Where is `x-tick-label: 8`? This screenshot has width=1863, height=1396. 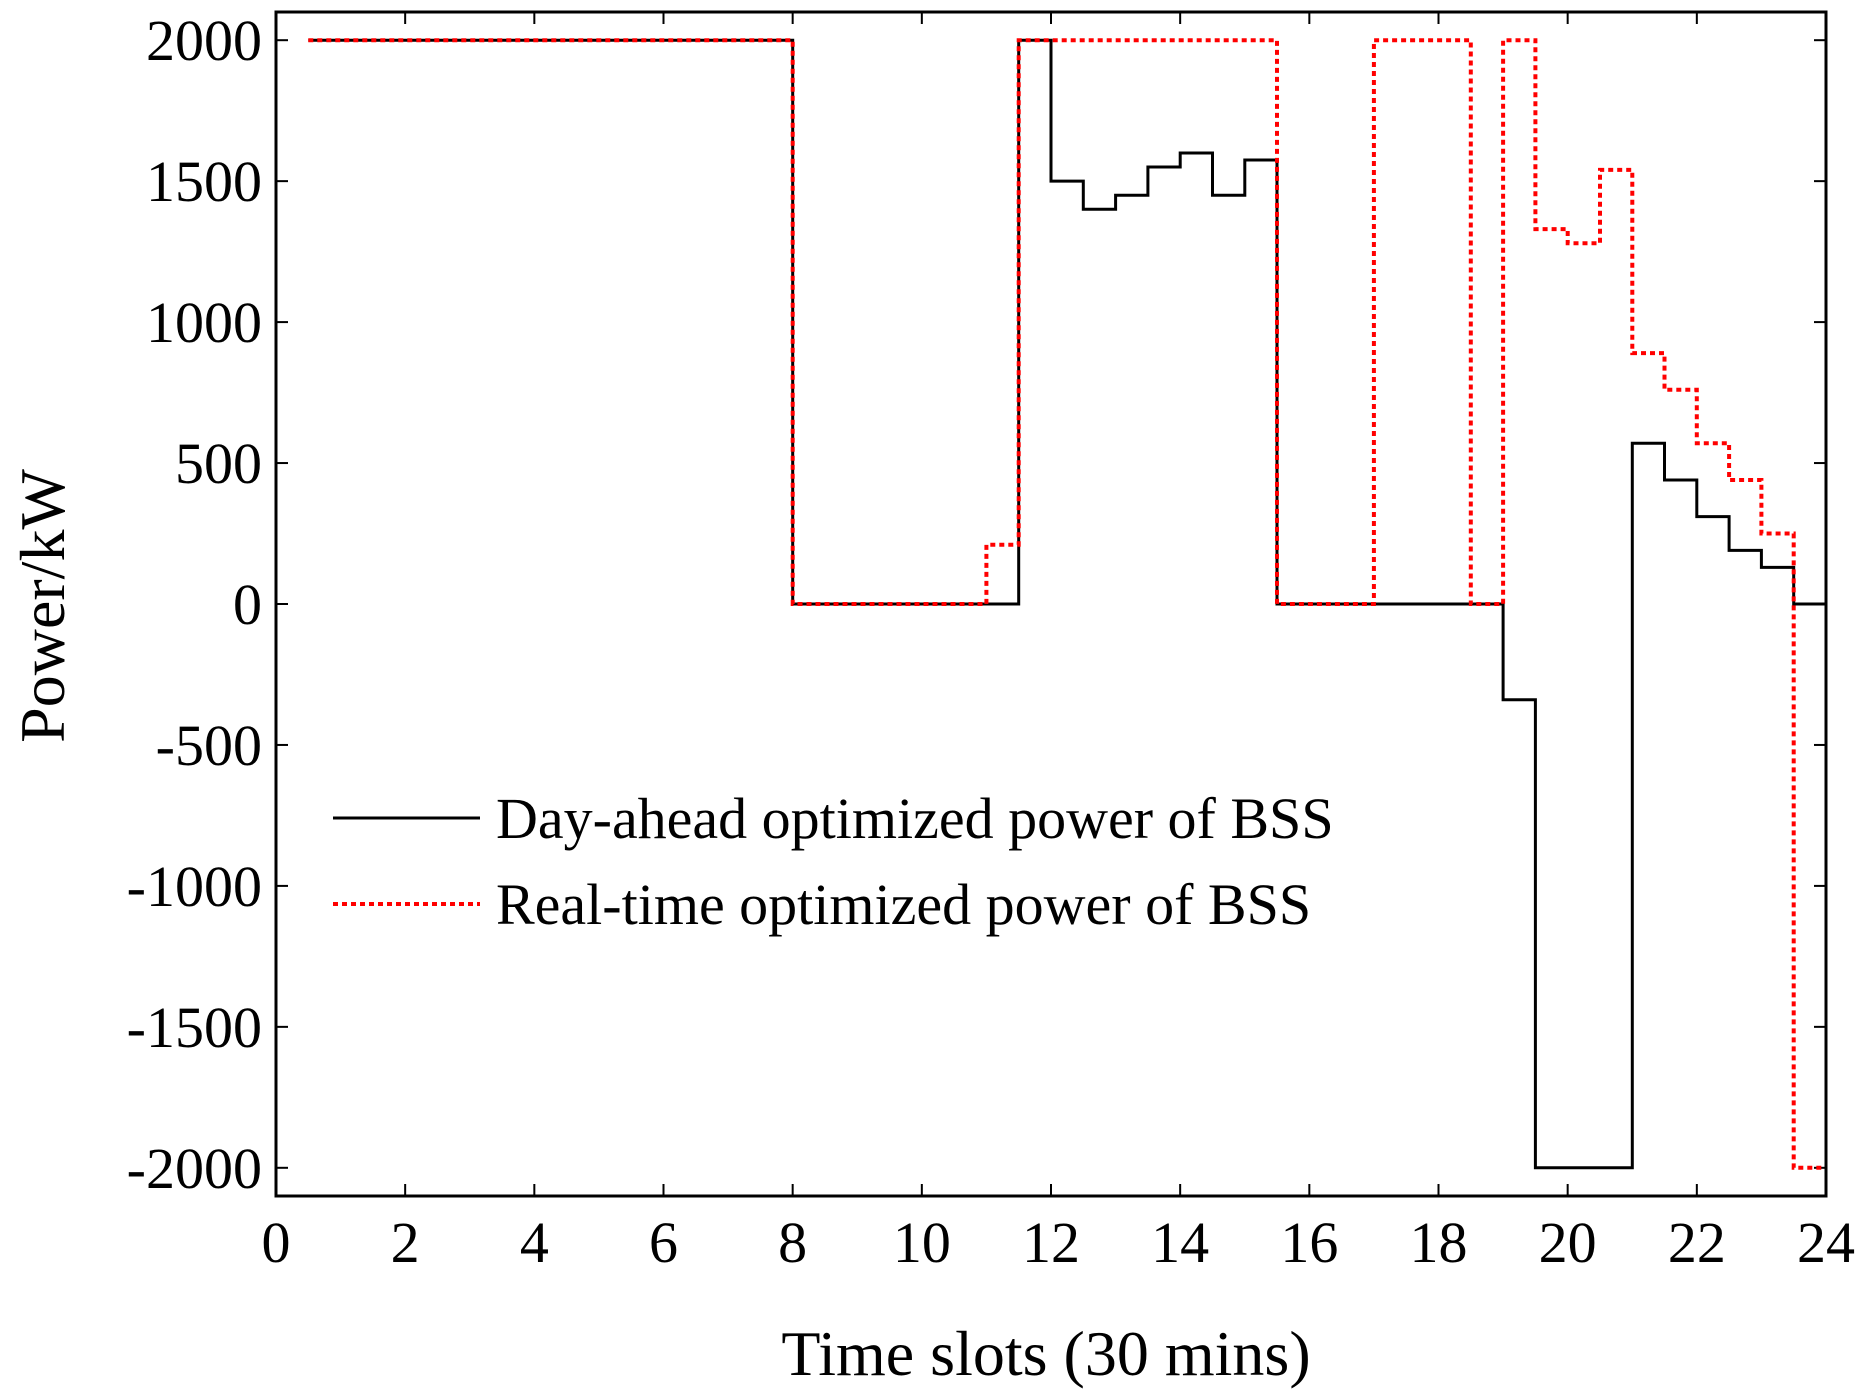 x-tick-label: 8 is located at coordinates (792, 1242).